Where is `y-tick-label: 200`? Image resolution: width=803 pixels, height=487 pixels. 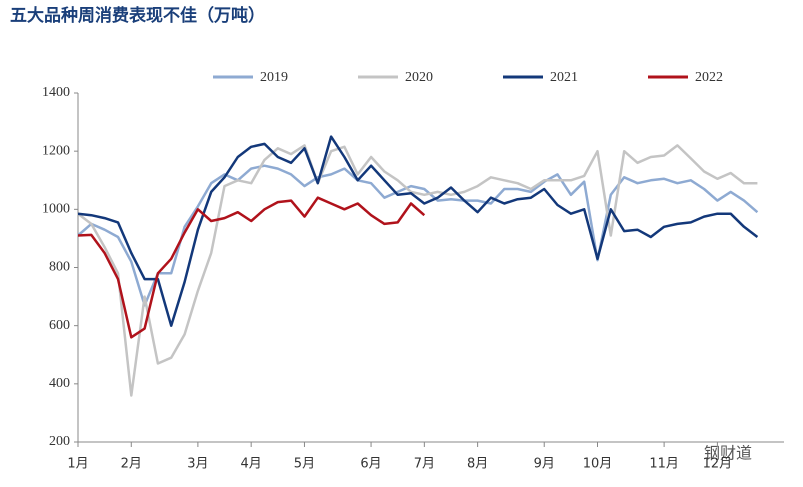 y-tick-label: 200 is located at coordinates (59, 441).